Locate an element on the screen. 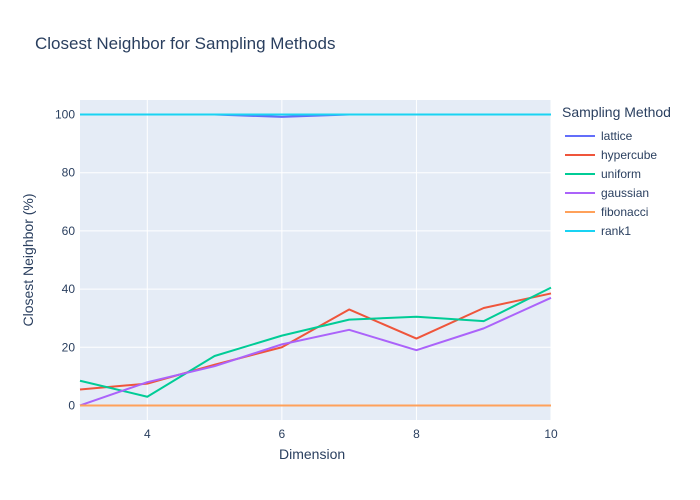  legend-item-hypercube: hypercube is located at coordinates (616, 154).